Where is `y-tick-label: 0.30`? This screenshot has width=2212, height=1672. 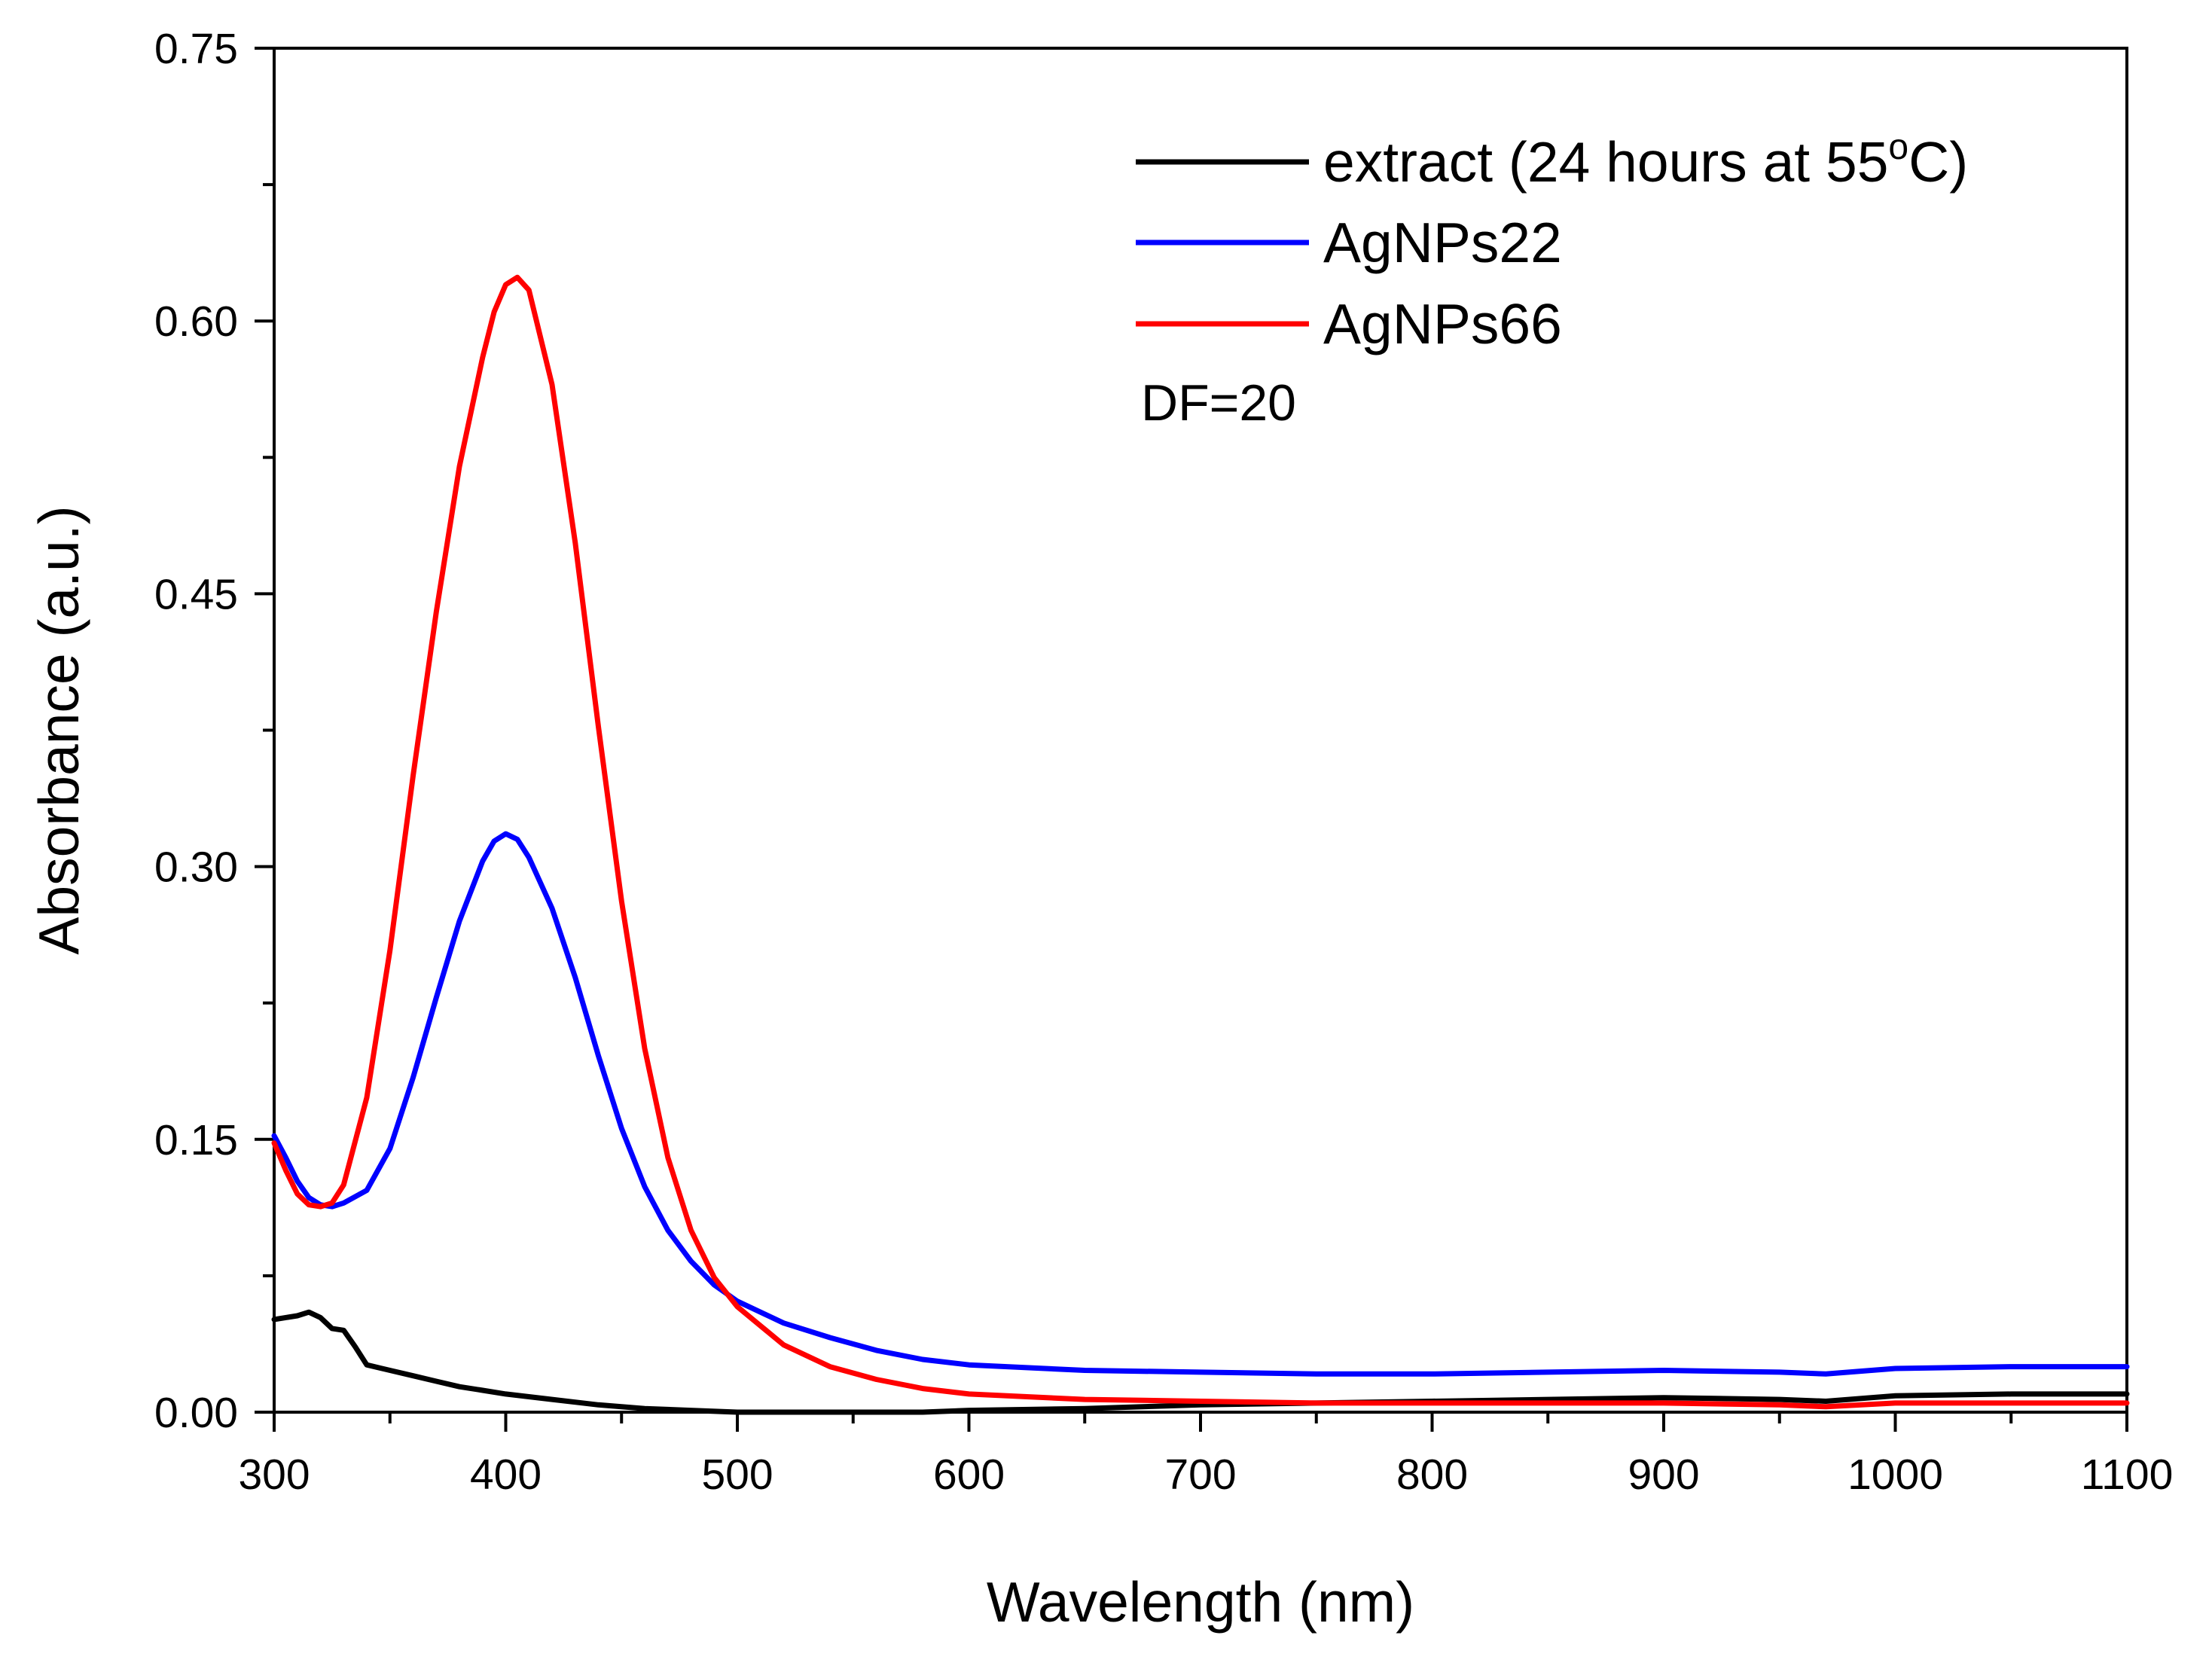 y-tick-label: 0.30 is located at coordinates (196, 868).